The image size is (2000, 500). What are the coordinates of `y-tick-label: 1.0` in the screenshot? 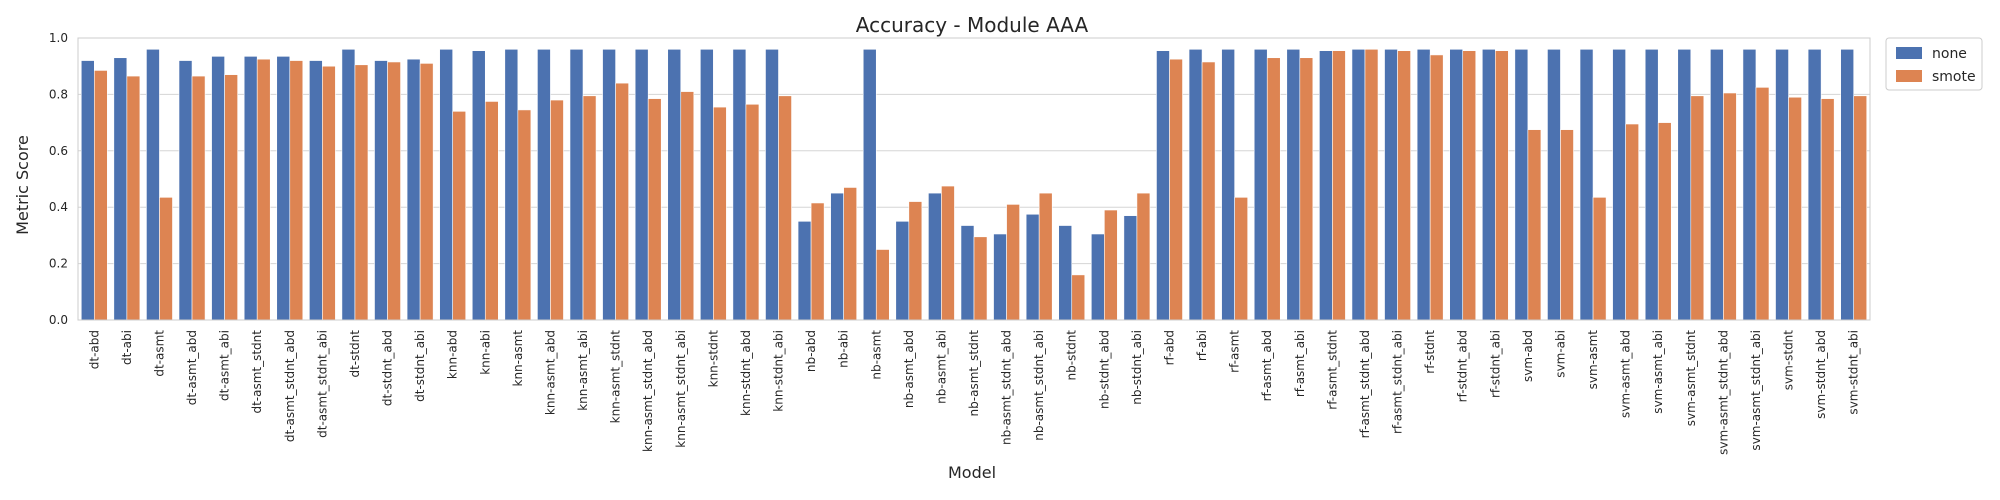 It's located at (58, 38).